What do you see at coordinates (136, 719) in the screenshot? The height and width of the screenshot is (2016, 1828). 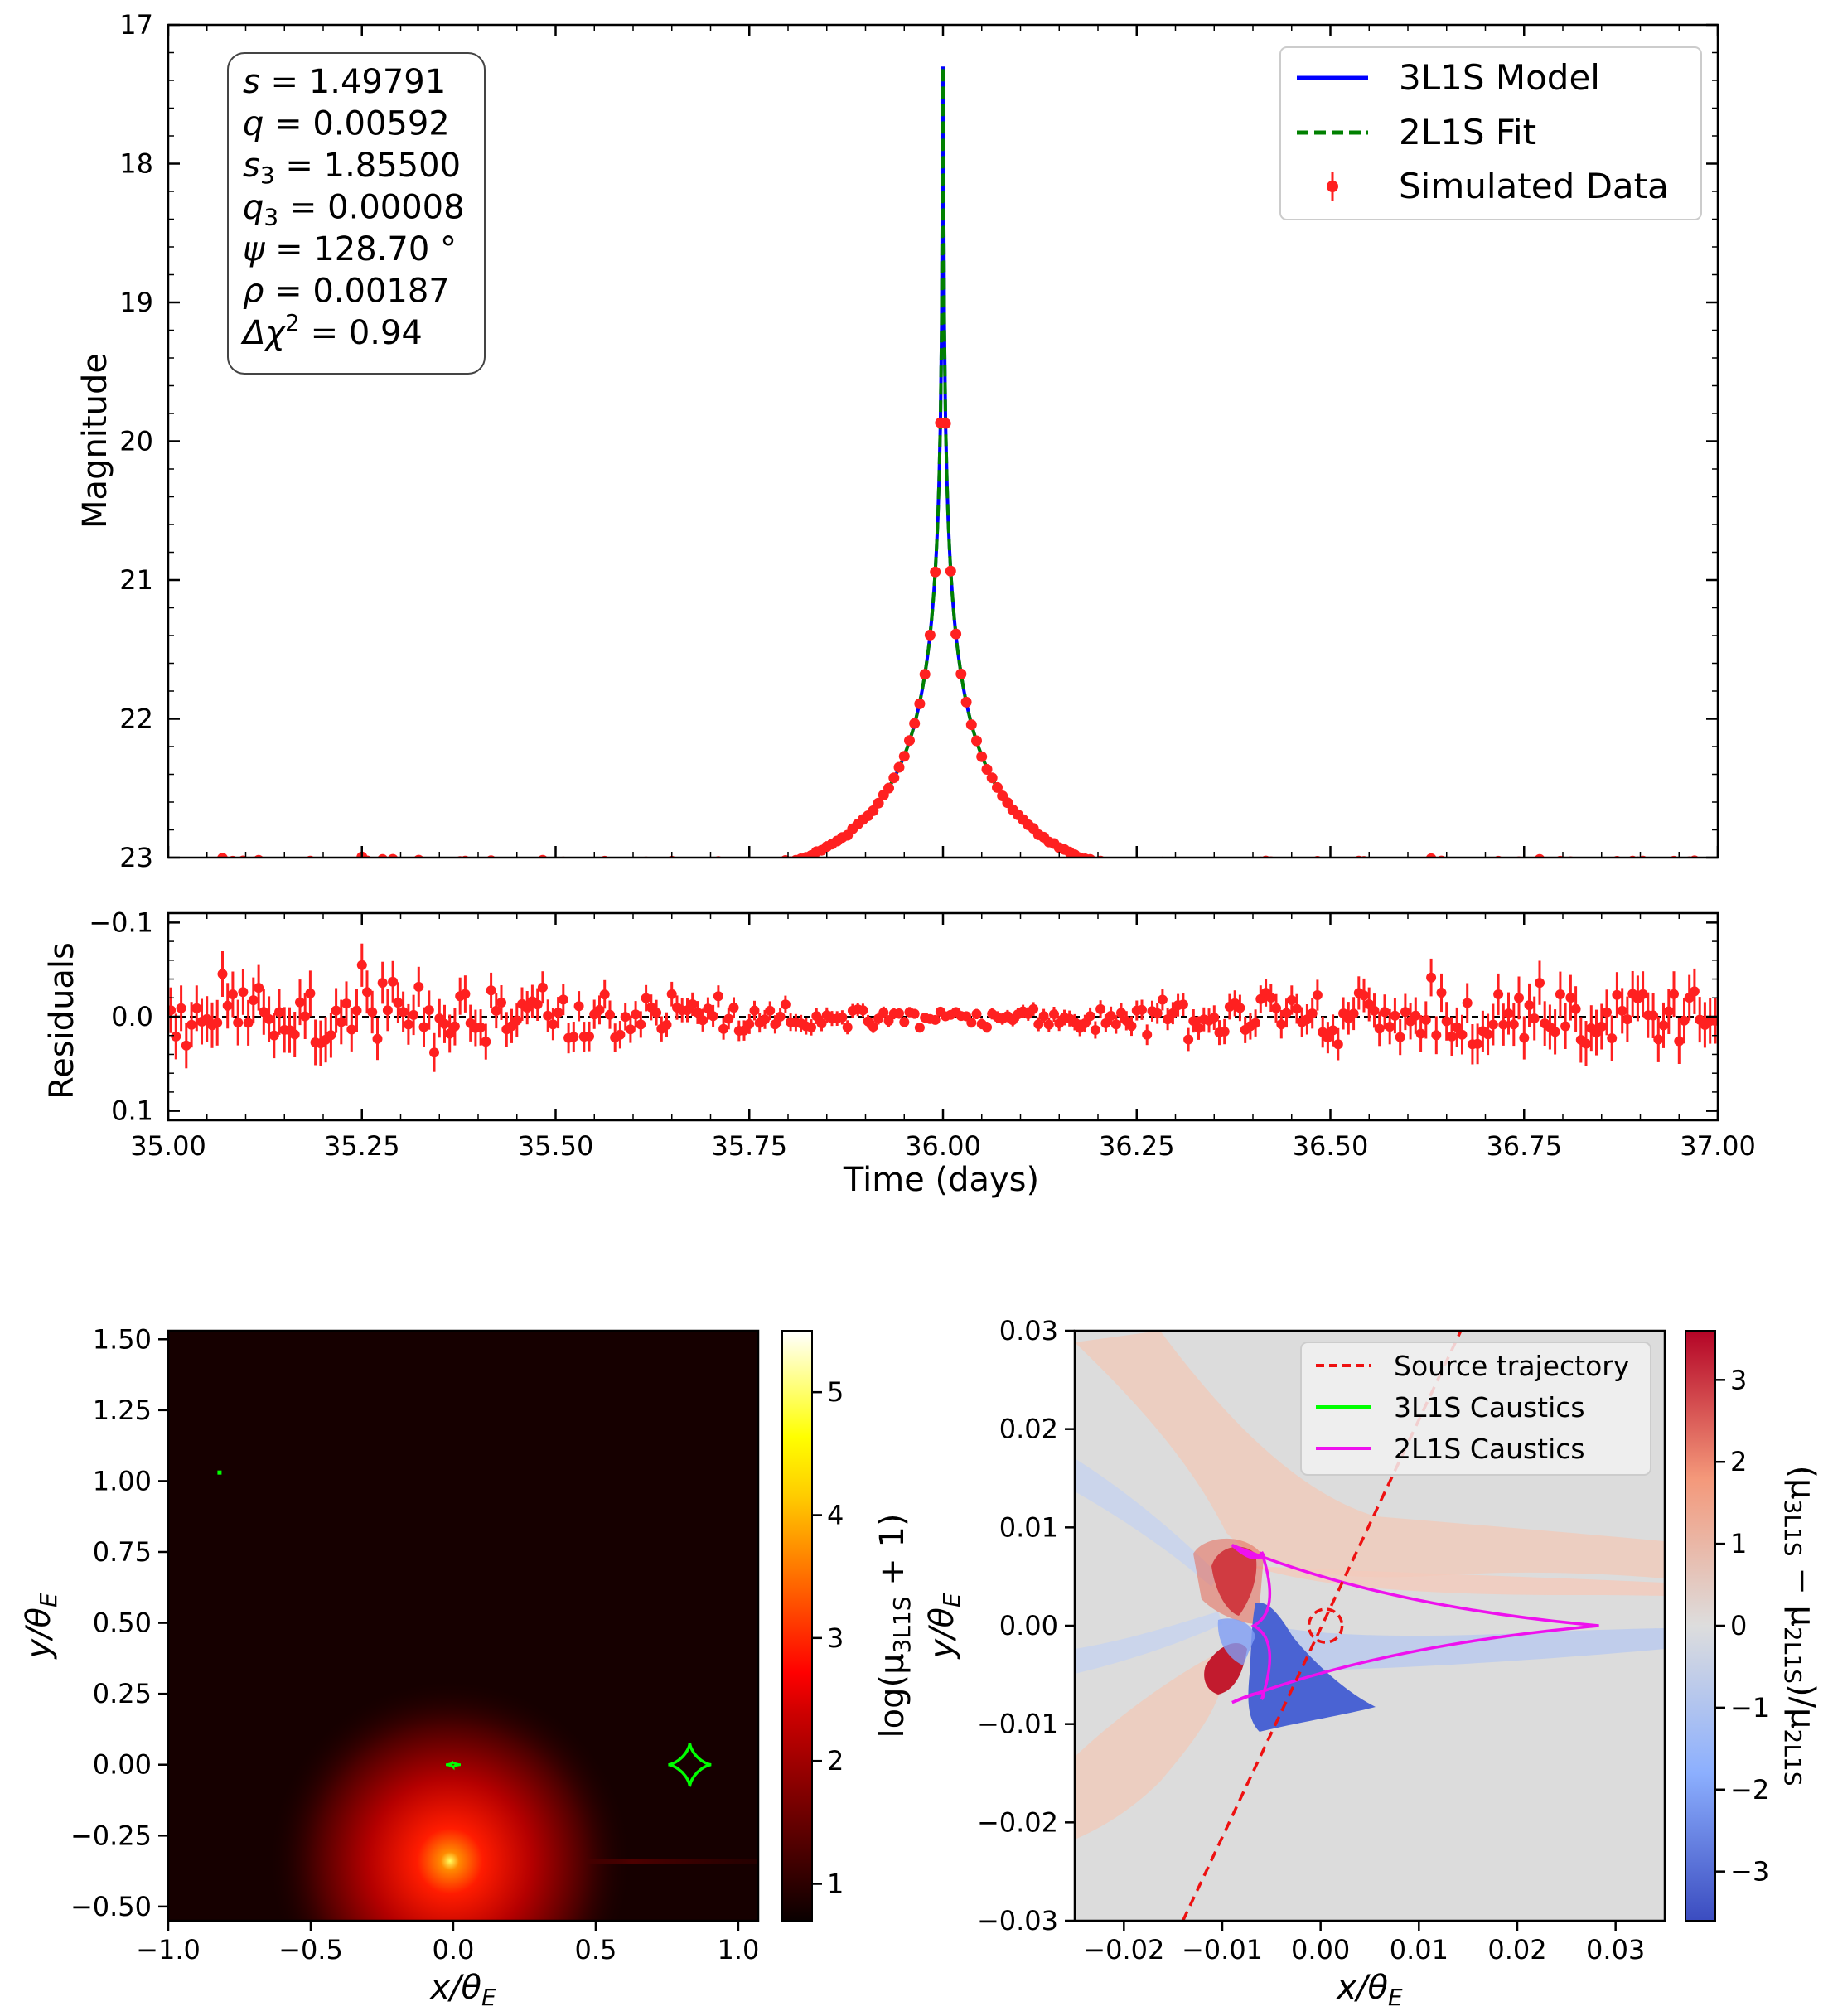 I see `magnitude-tick-label: 22` at bounding box center [136, 719].